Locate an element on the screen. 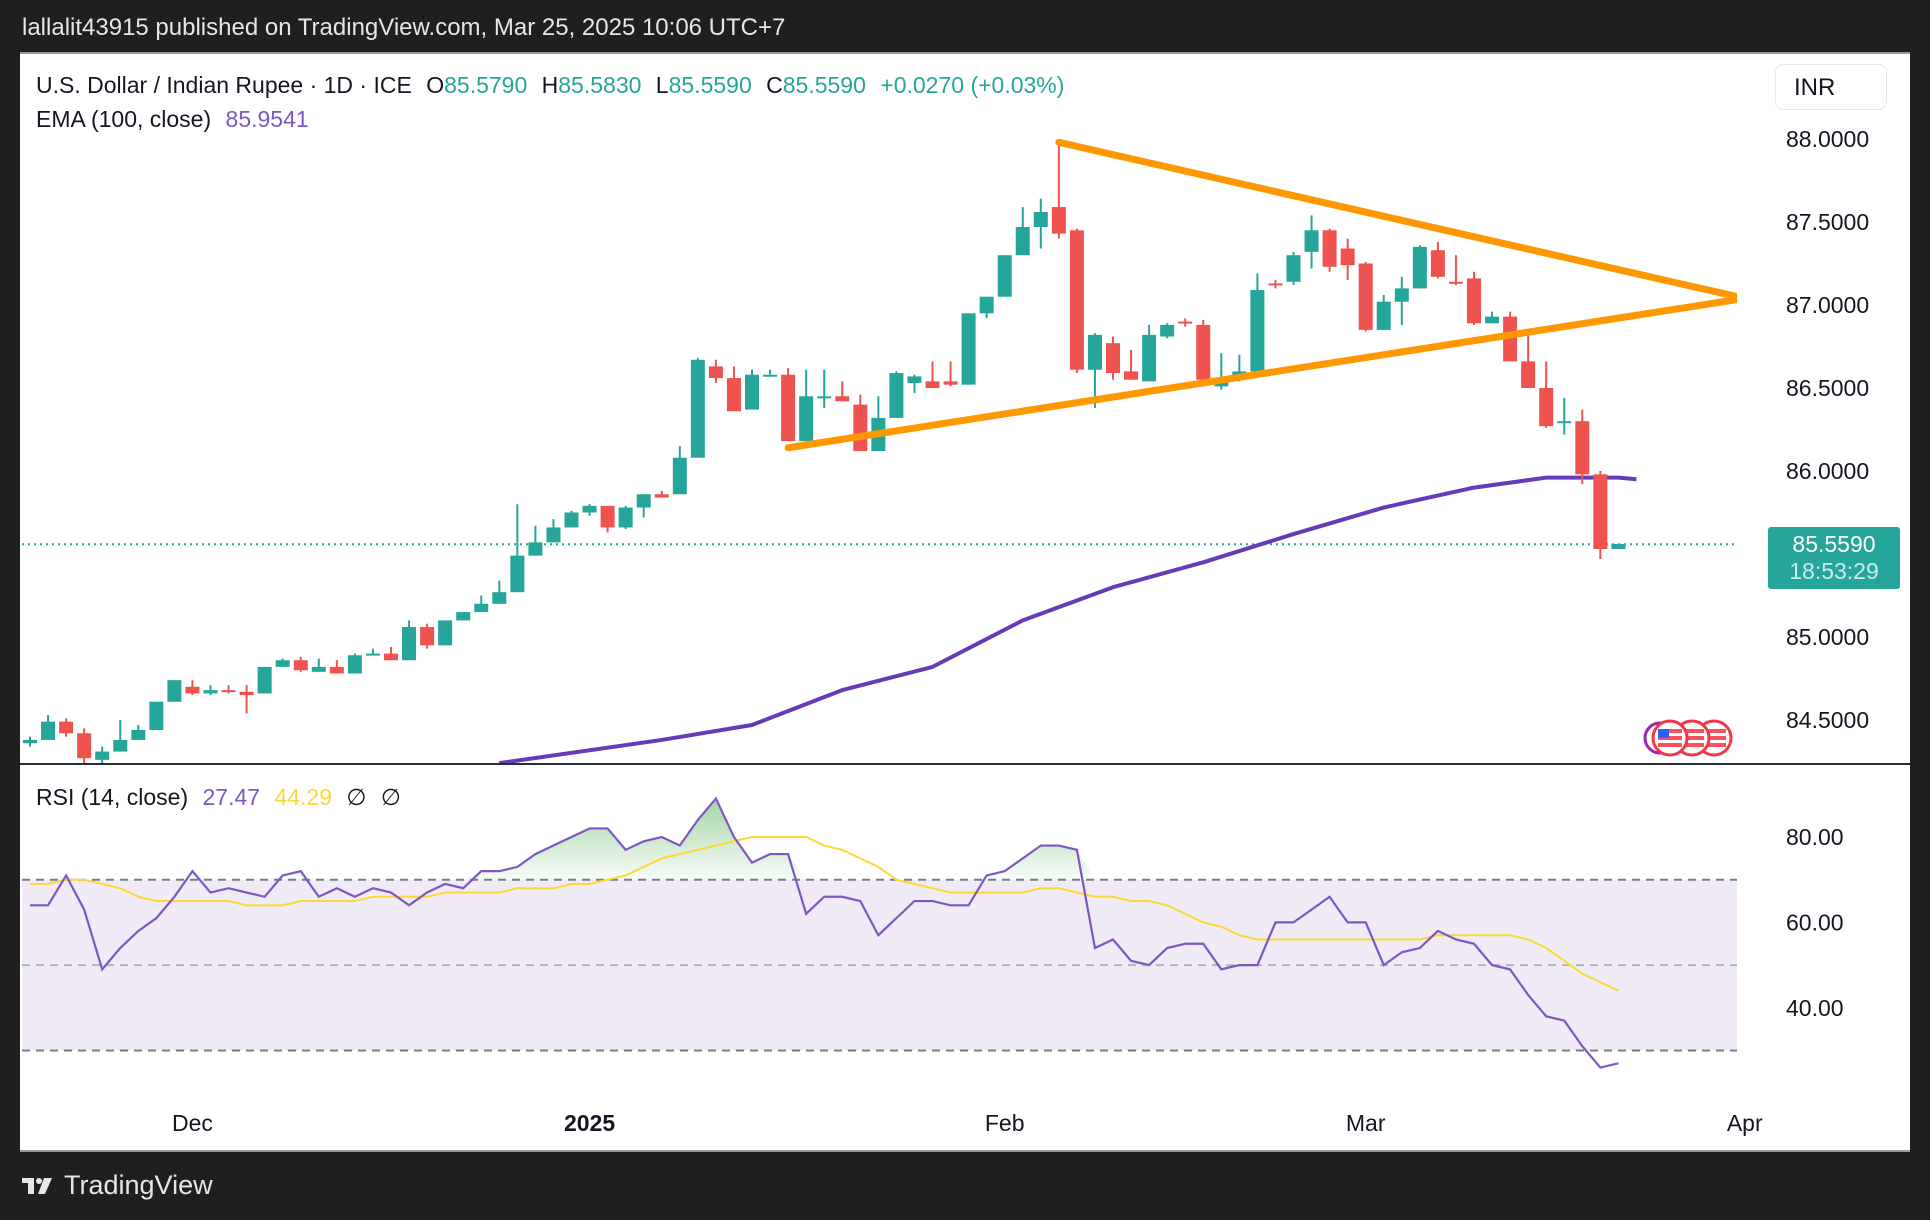 The height and width of the screenshot is (1220, 1930). us-flag-icon is located at coordinates (1670, 738).